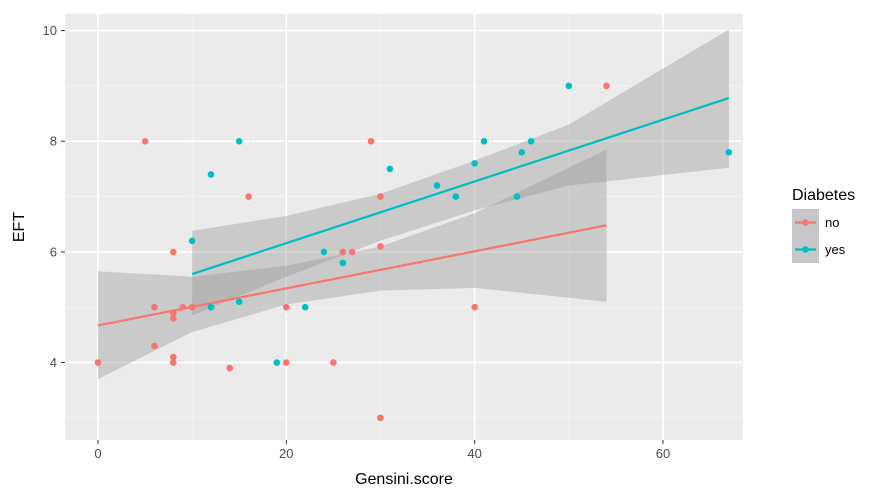 The width and height of the screenshot is (875, 494). What do you see at coordinates (832, 222) in the screenshot?
I see `legend-label-no: no` at bounding box center [832, 222].